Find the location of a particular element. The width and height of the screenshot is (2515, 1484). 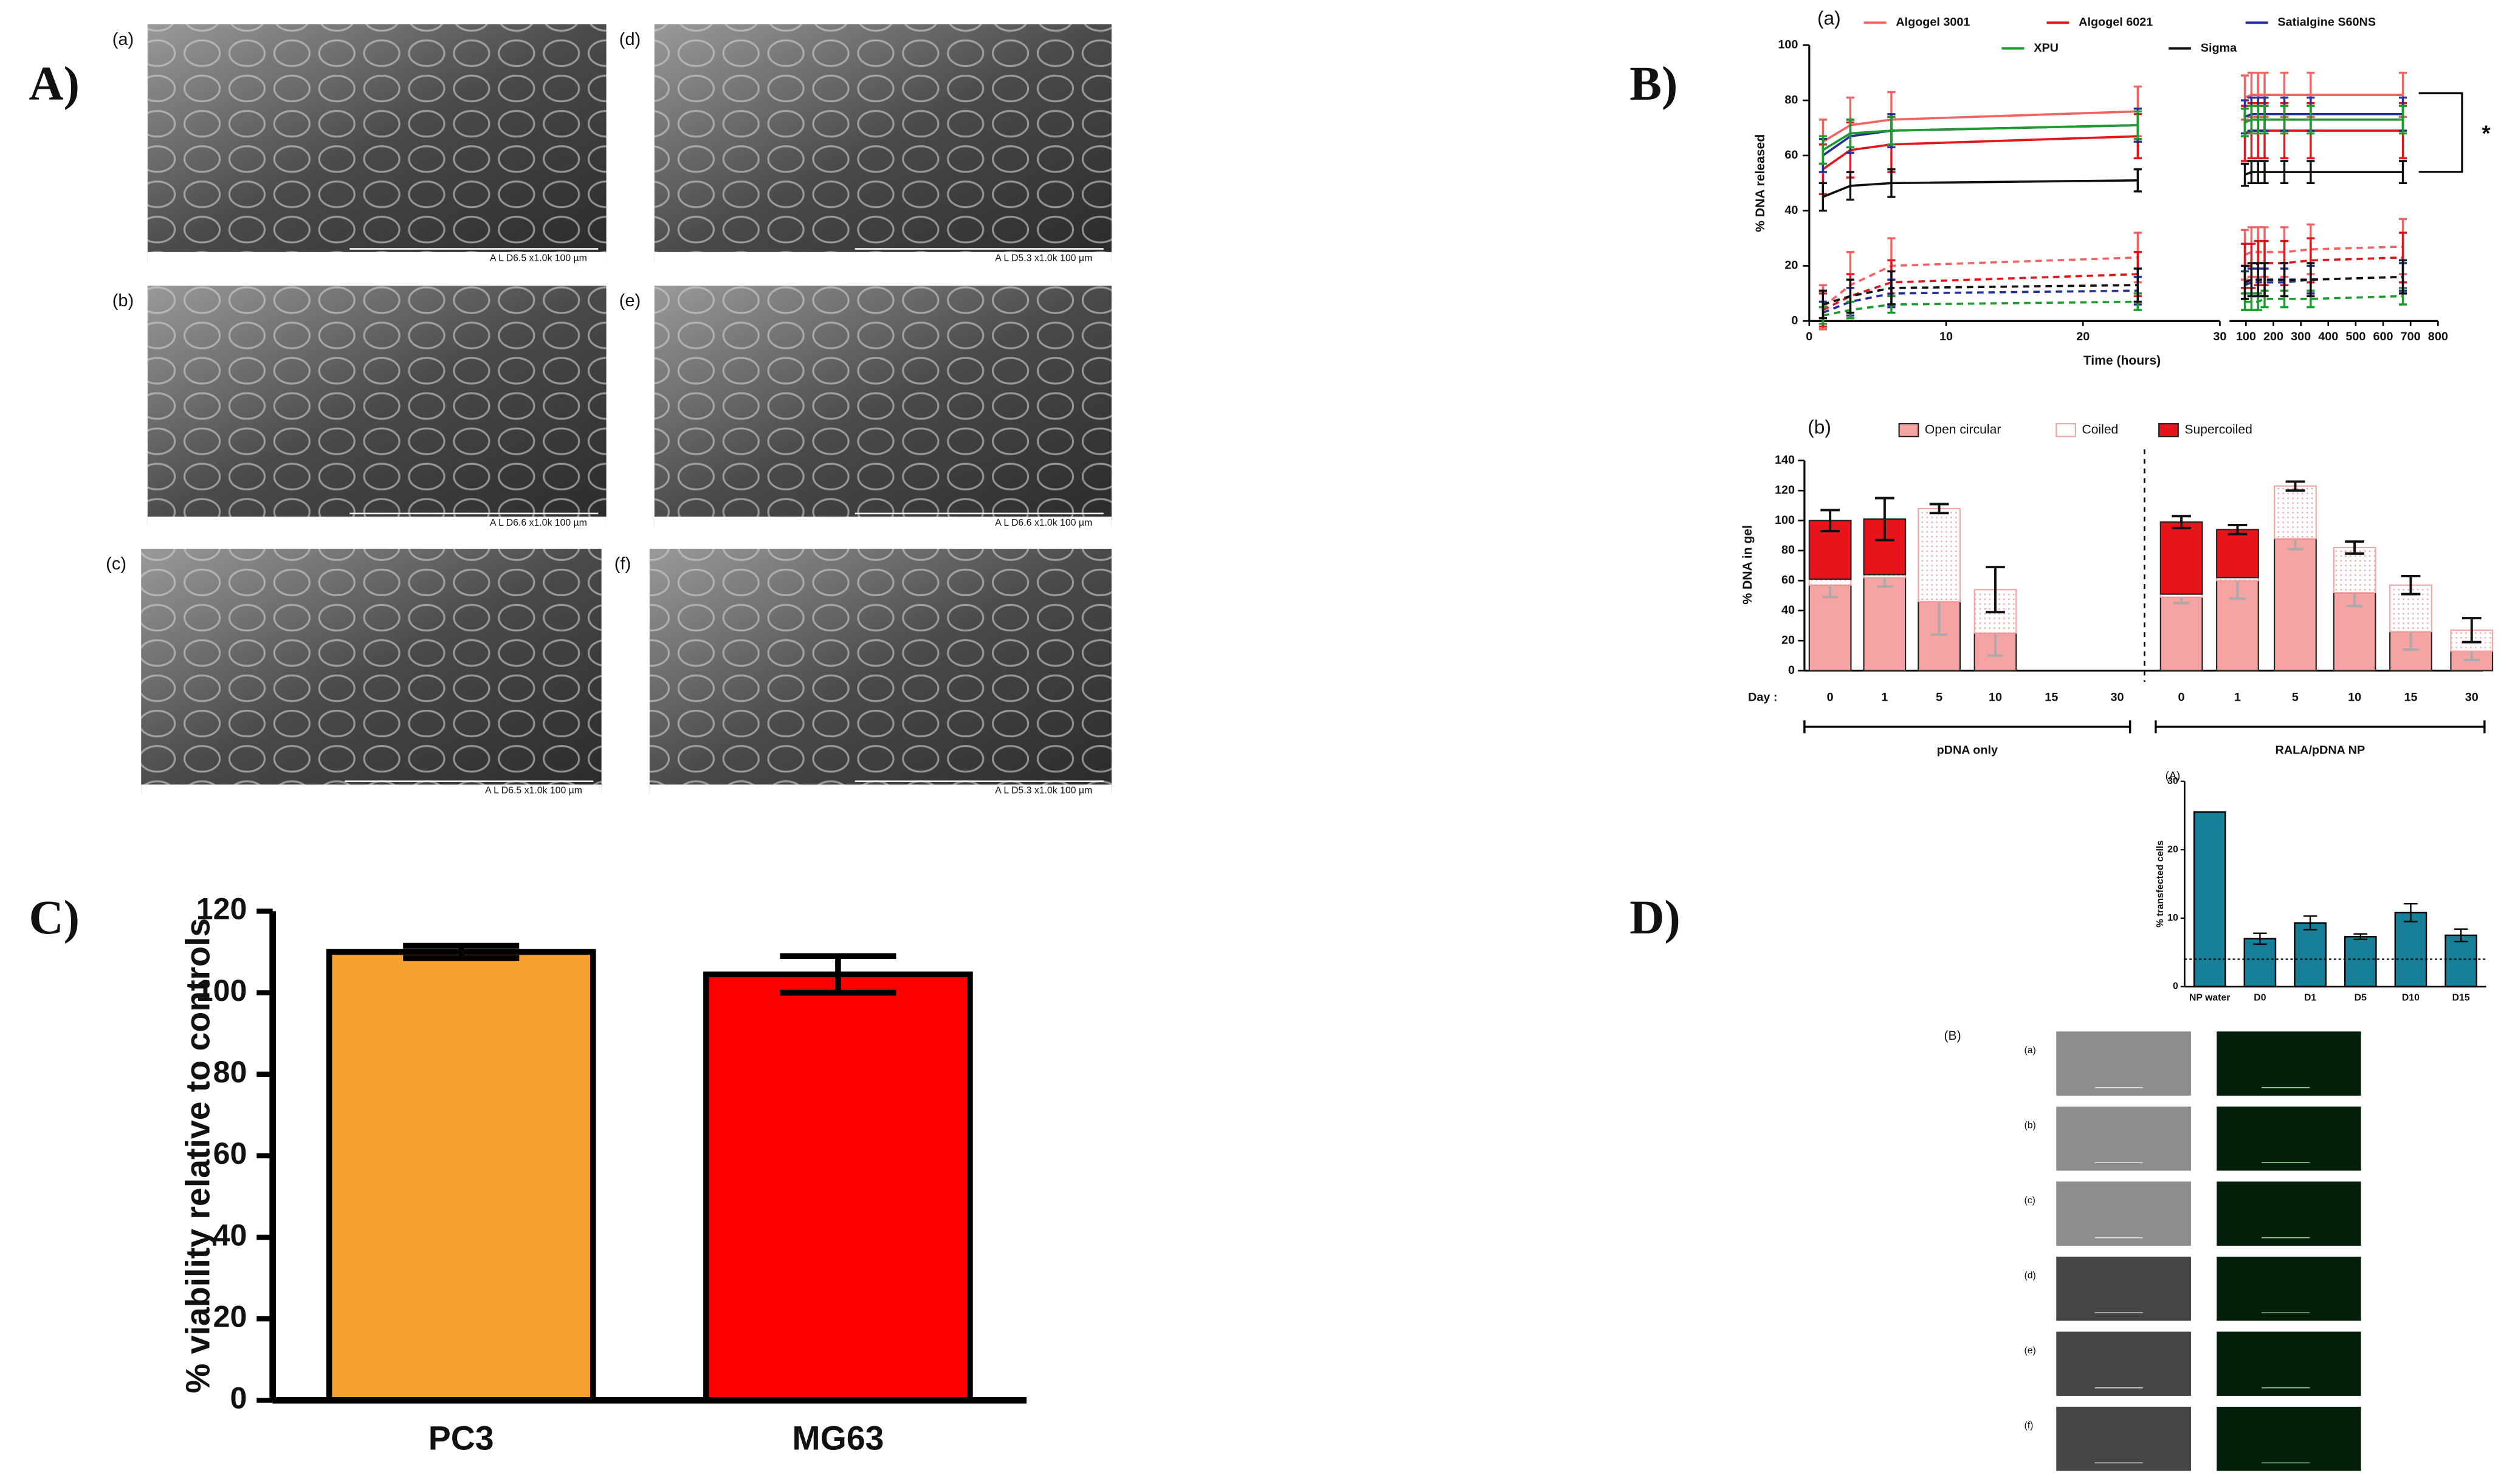

sem-label: (f) is located at coordinates (622, 564).